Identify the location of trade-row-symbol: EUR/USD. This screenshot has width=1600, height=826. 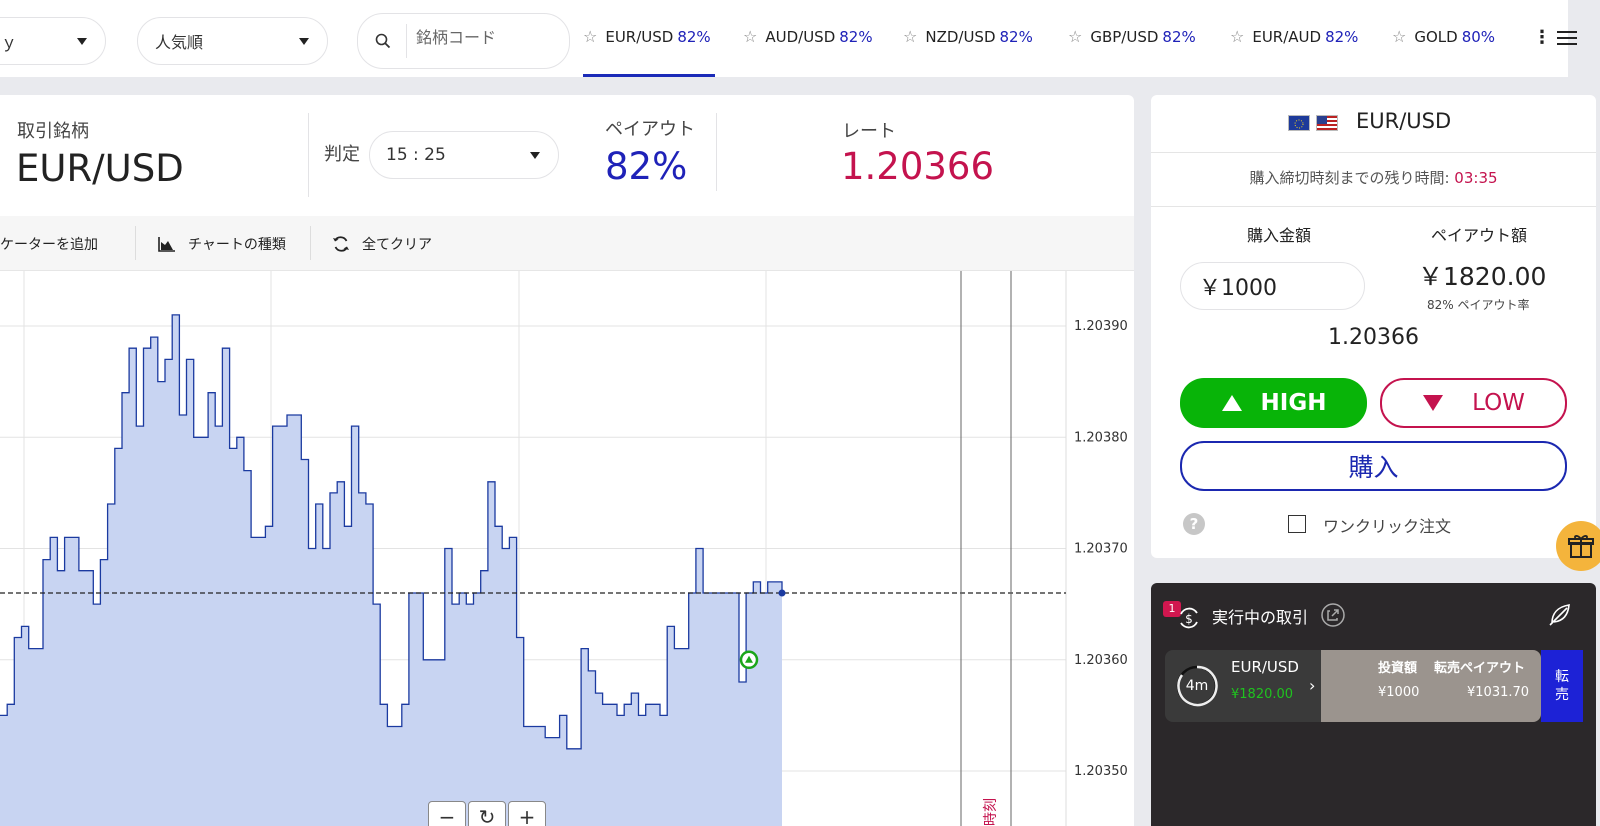
(1265, 667).